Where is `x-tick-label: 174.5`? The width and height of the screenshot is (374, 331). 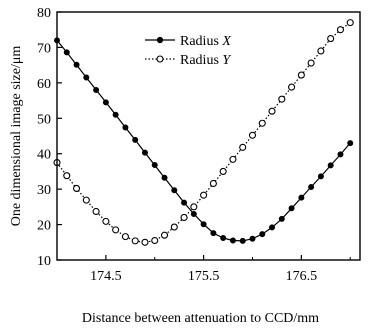 x-tick-label: 174.5 is located at coordinates (106, 276).